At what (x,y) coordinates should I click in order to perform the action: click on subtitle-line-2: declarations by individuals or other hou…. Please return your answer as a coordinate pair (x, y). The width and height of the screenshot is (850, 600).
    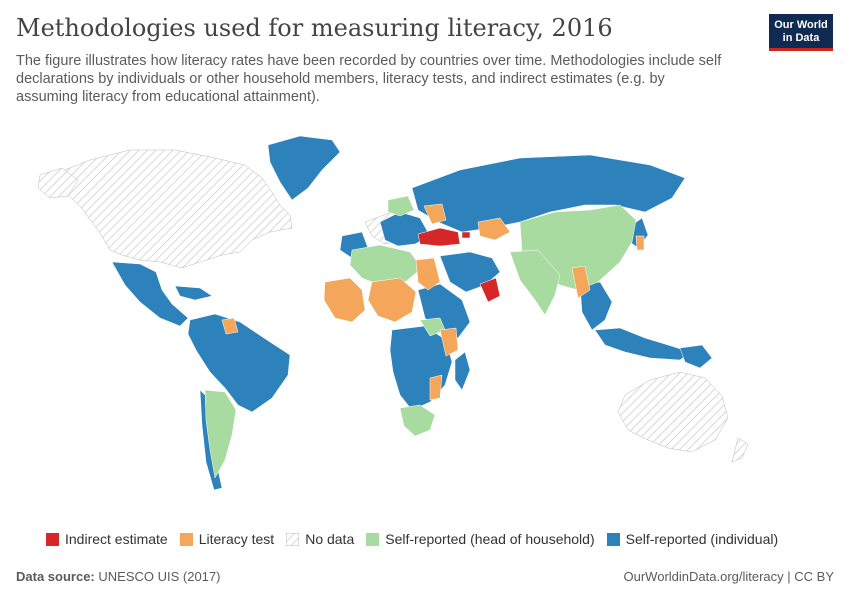
    Looking at the image, I should click on (340, 79).